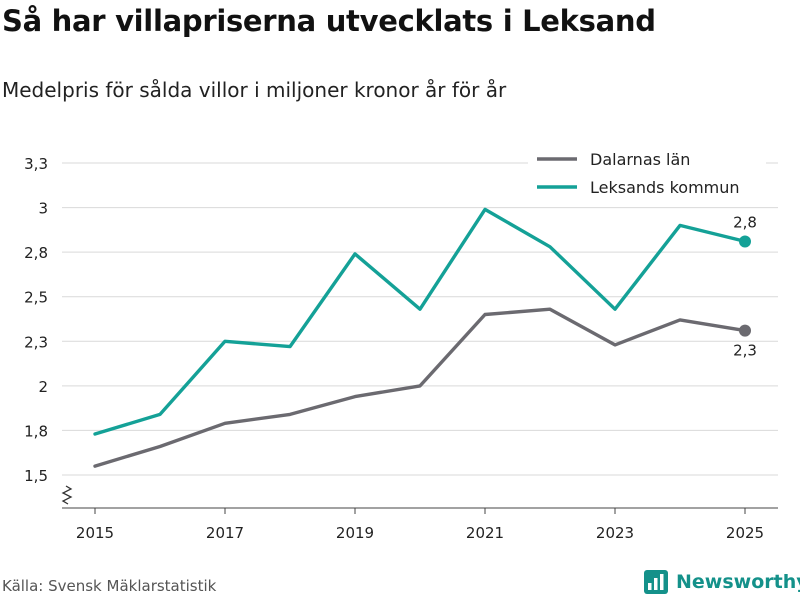 Image resolution: width=800 pixels, height=600 pixels. I want to click on x-tick-label: 2025, so click(745, 533).